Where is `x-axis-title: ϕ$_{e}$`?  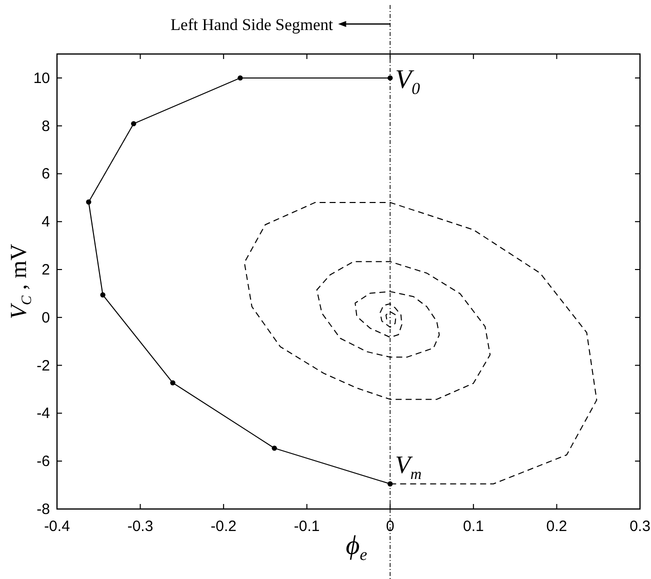 x-axis-title: ϕ$_{e}$ is located at coordinates (357, 547).